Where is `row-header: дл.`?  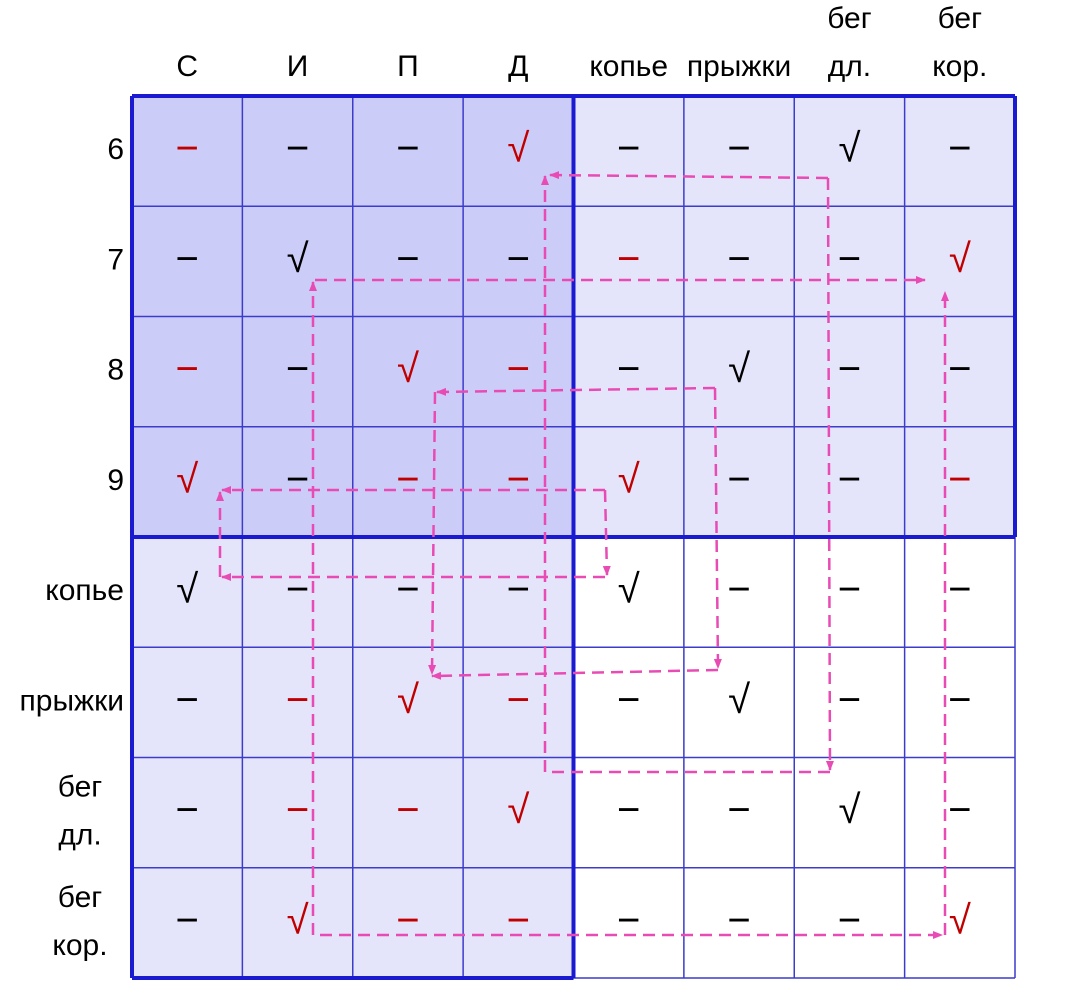 row-header: дл. is located at coordinates (79, 835).